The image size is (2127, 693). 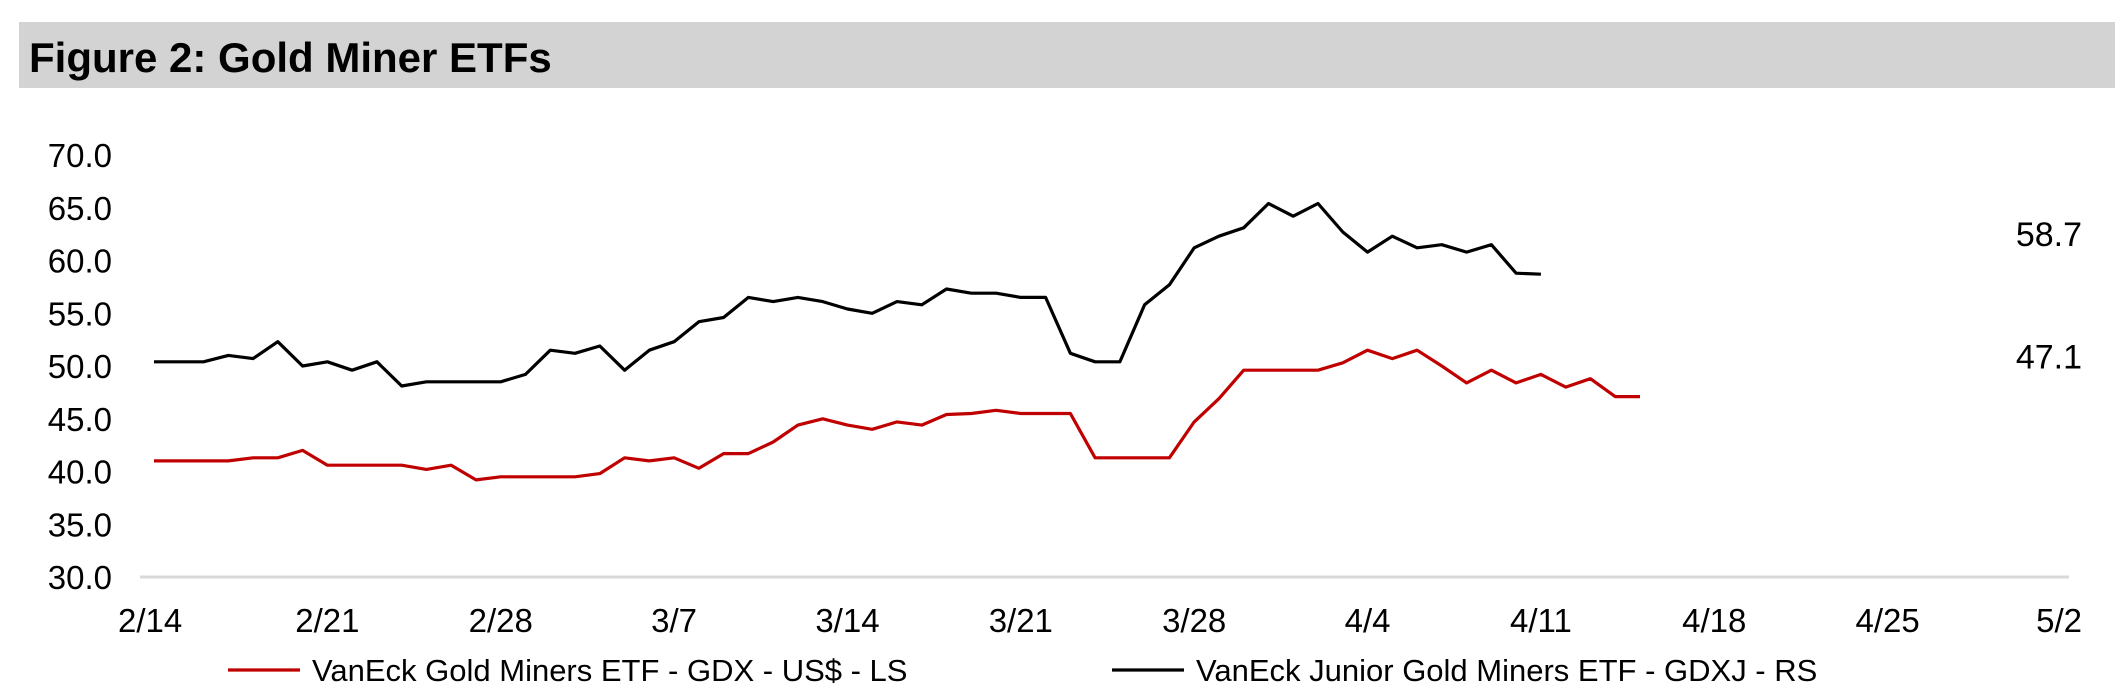 What do you see at coordinates (1368, 620) in the screenshot?
I see `x-tick-label: 4/4` at bounding box center [1368, 620].